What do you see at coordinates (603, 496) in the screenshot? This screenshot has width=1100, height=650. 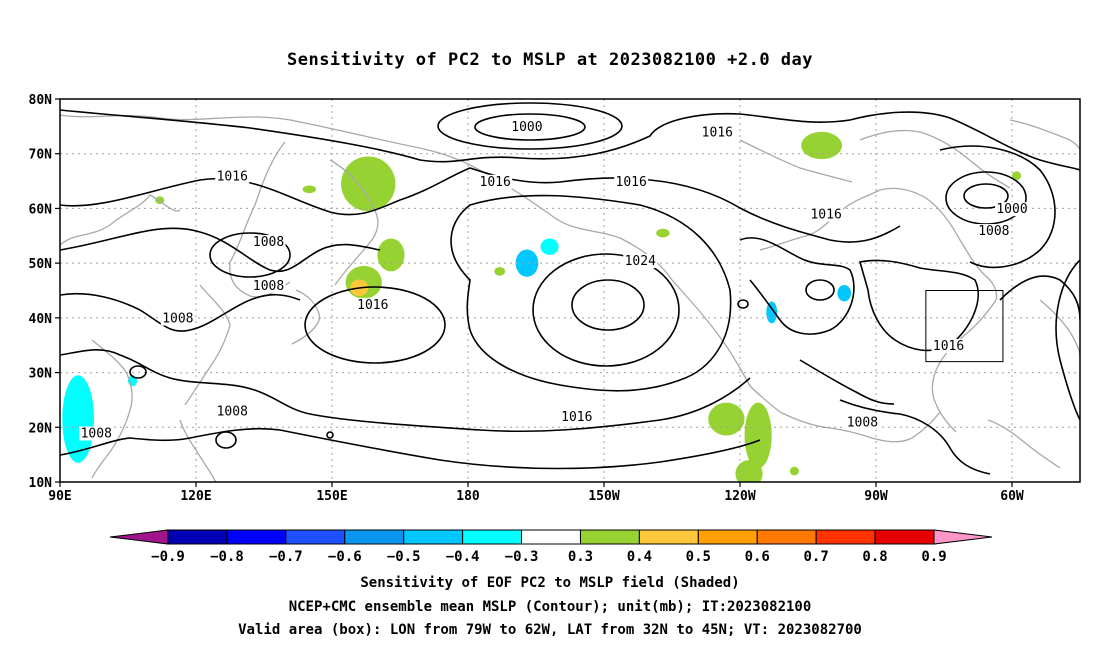 I see `lon-tick-label: 150W` at bounding box center [603, 496].